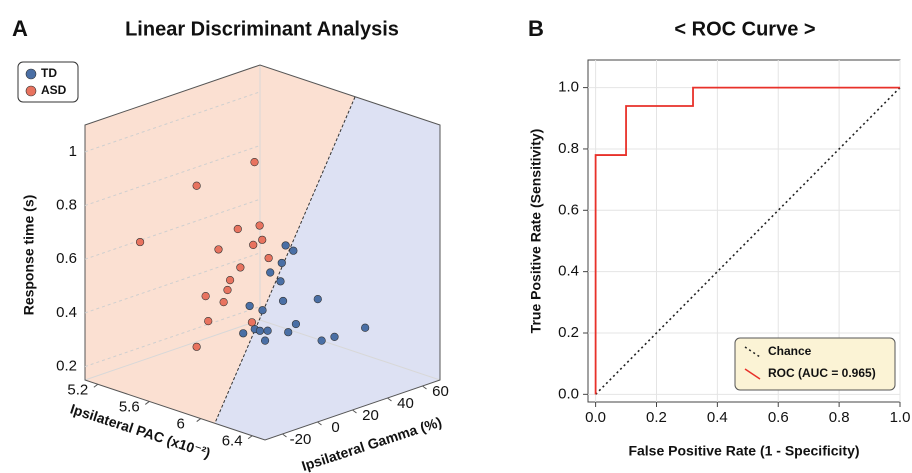 The width and height of the screenshot is (912, 473). What do you see at coordinates (262, 29) in the screenshot?
I see `chart-title: Linear Discriminant Analysis` at bounding box center [262, 29].